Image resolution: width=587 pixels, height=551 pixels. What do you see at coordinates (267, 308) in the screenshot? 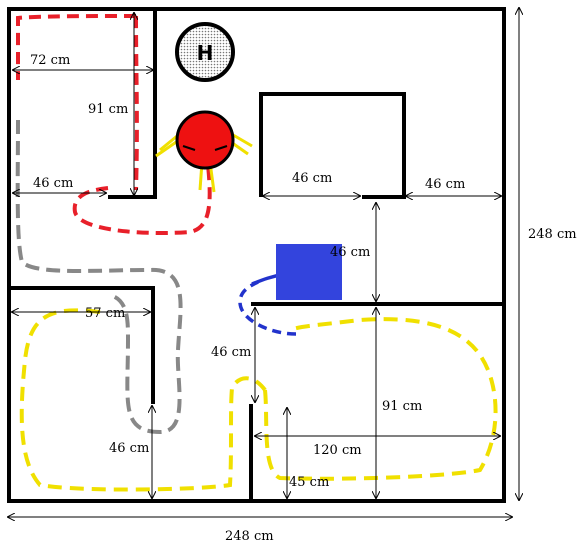
I see `path-blue` at bounding box center [267, 308].